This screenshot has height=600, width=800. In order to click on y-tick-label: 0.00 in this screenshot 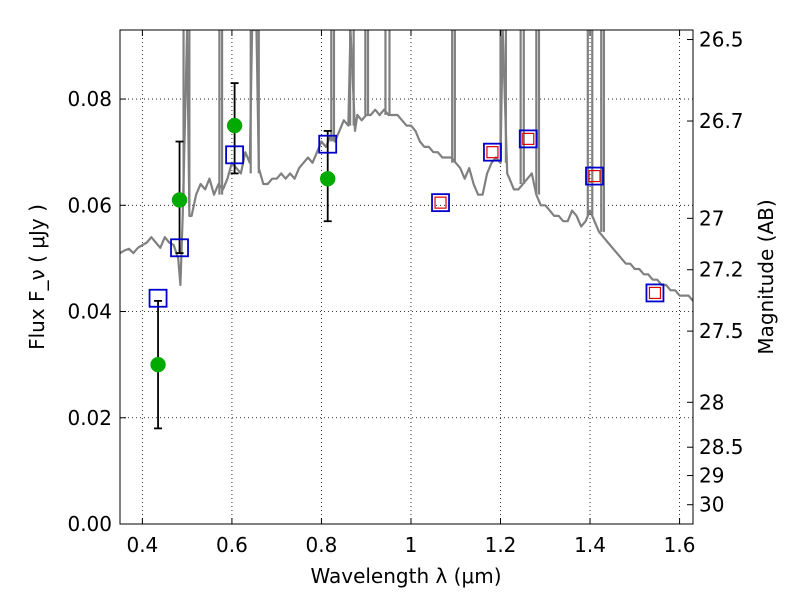, I will do `click(89, 524)`.